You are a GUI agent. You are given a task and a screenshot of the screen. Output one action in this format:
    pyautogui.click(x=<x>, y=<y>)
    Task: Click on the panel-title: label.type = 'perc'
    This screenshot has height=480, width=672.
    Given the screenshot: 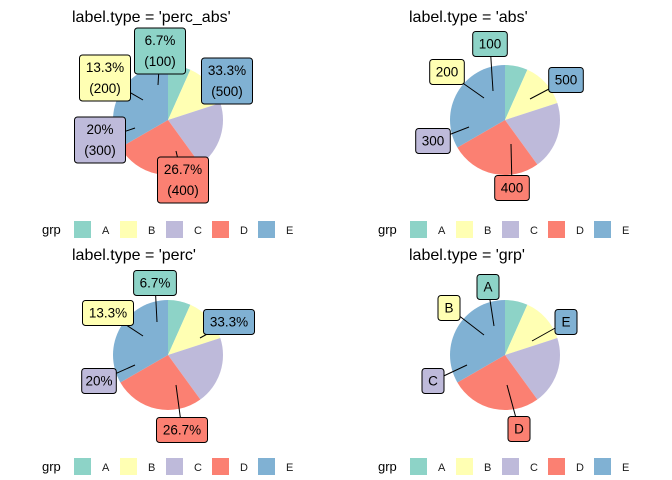 What is the action you would take?
    pyautogui.click(x=134, y=255)
    